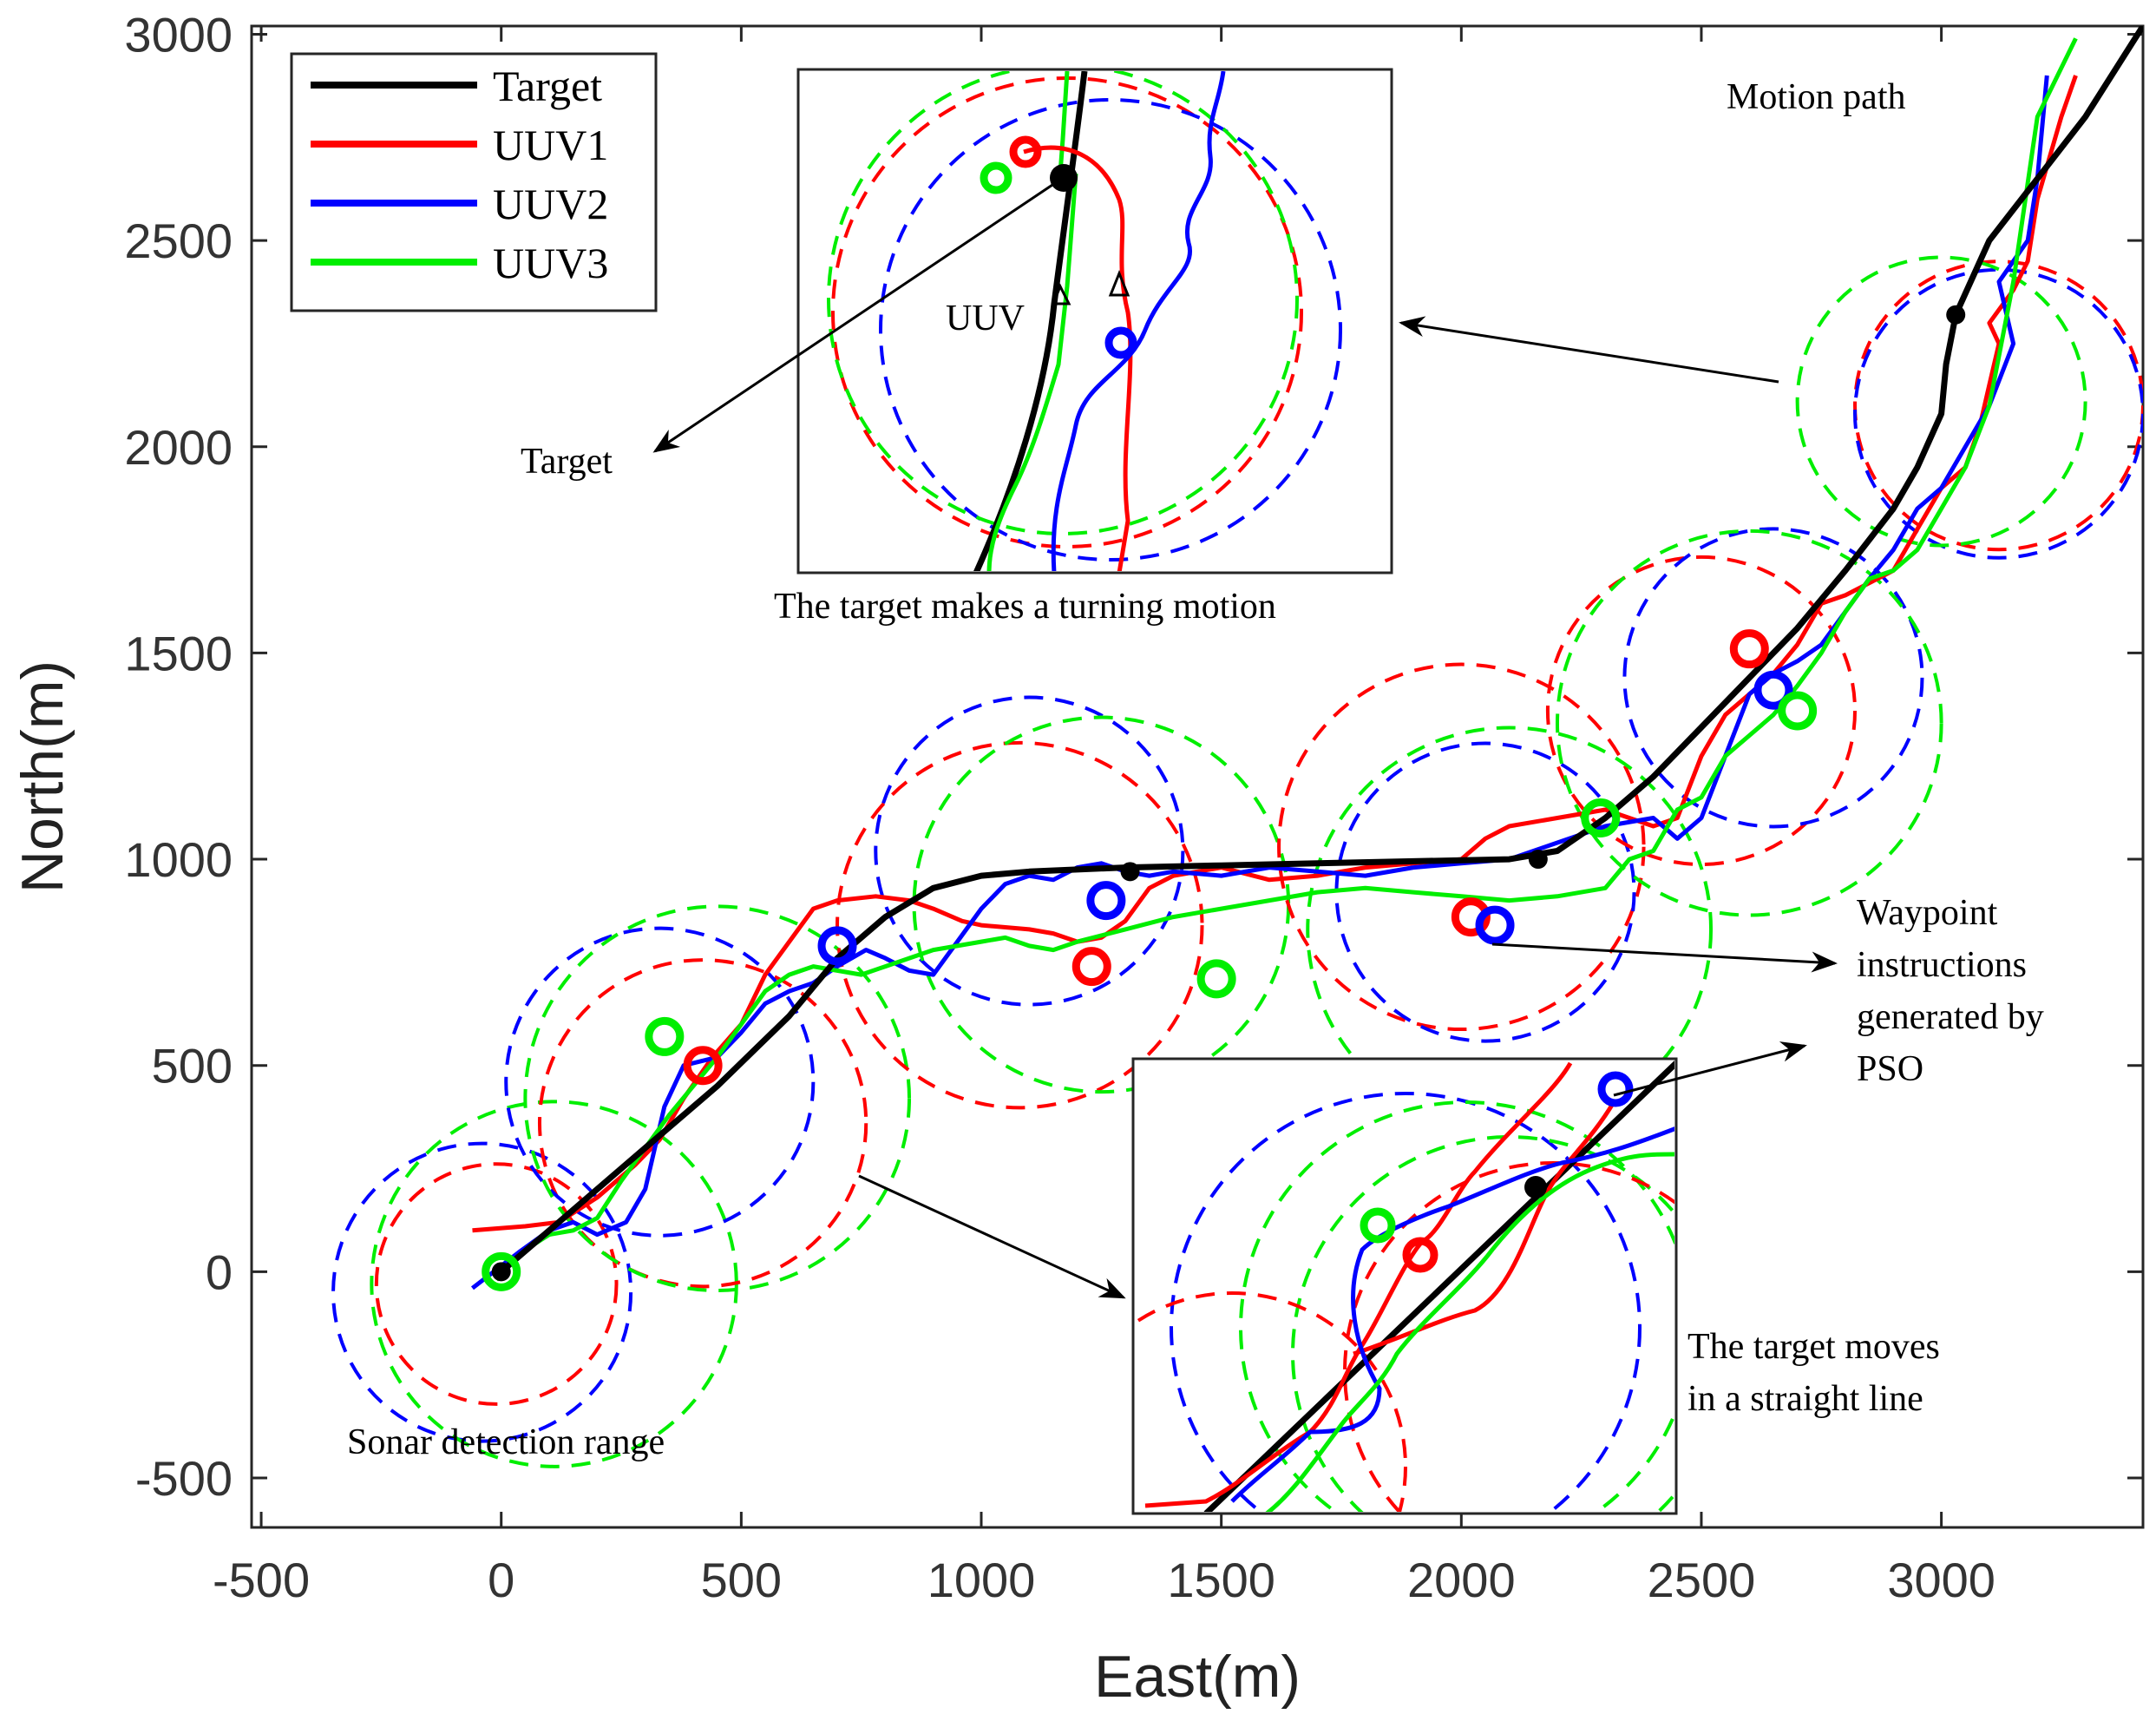  What do you see at coordinates (192, 1066) in the screenshot?
I see `y-tick-label: 500` at bounding box center [192, 1066].